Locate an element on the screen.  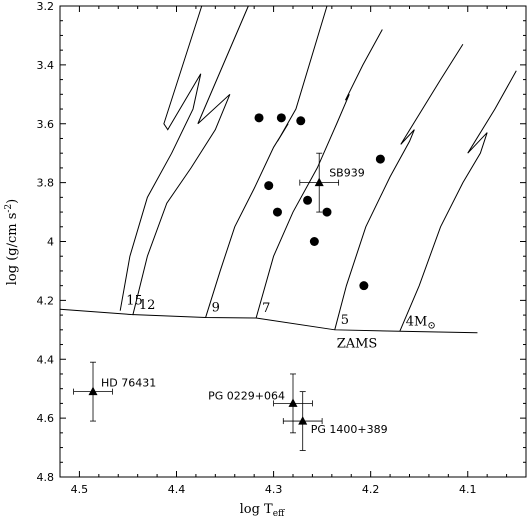
y-tick-label: 4.8 is located at coordinates (46, 477).